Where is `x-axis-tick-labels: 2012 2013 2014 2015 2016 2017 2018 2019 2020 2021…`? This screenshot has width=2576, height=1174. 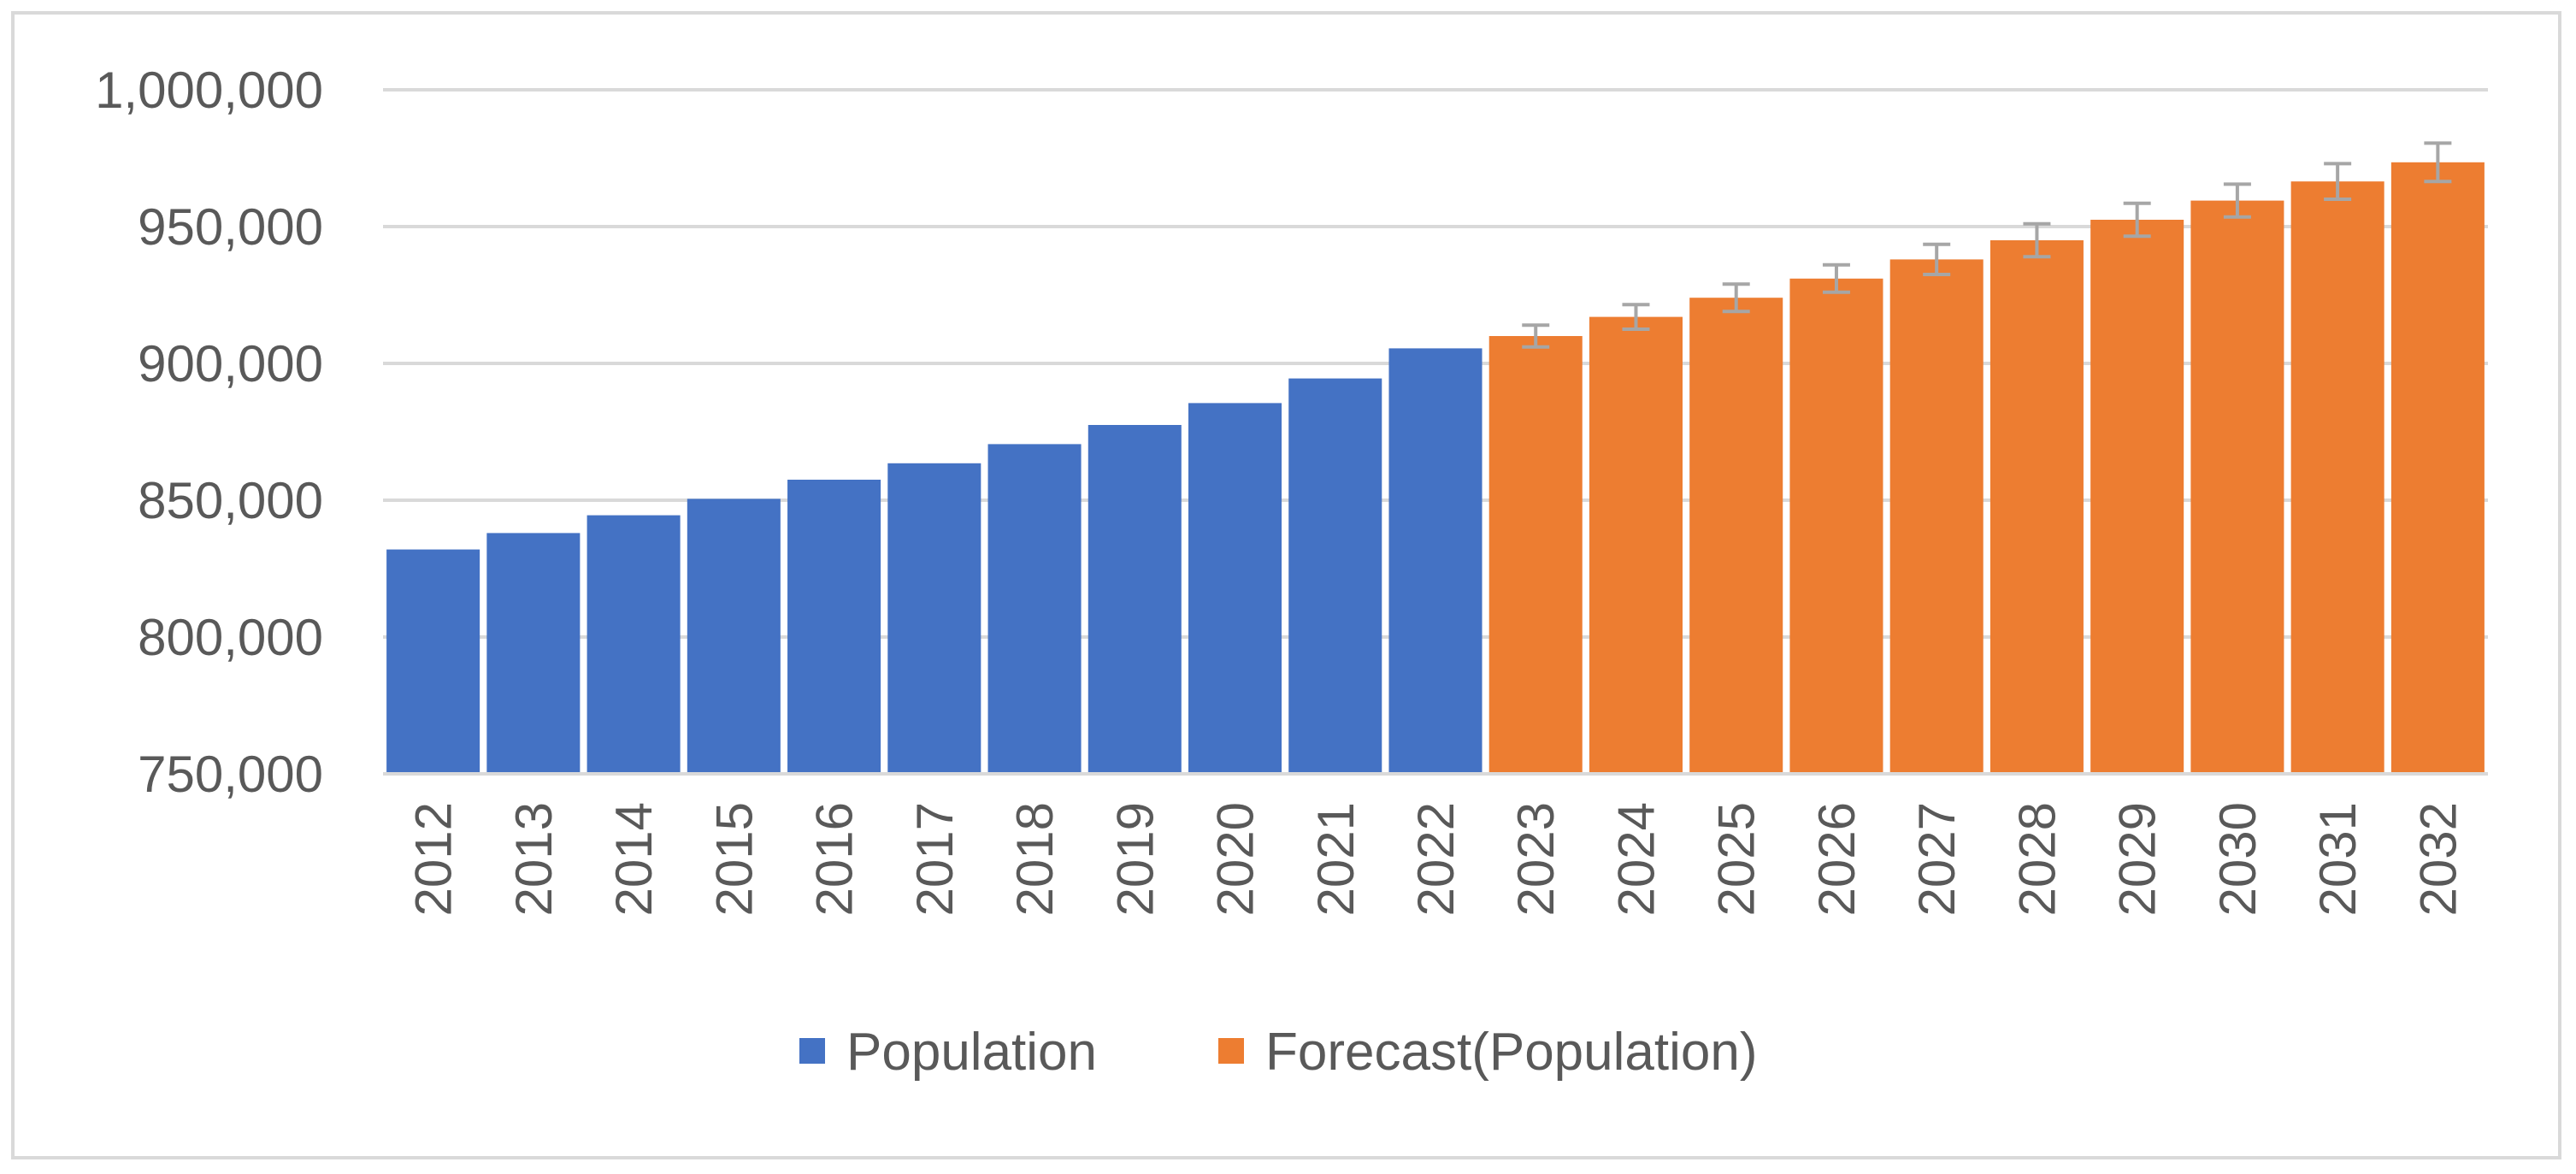 x-axis-tick-labels: 2012 2013 2014 2015 2016 2017 2018 2019 2020 2021… is located at coordinates (1436, 859).